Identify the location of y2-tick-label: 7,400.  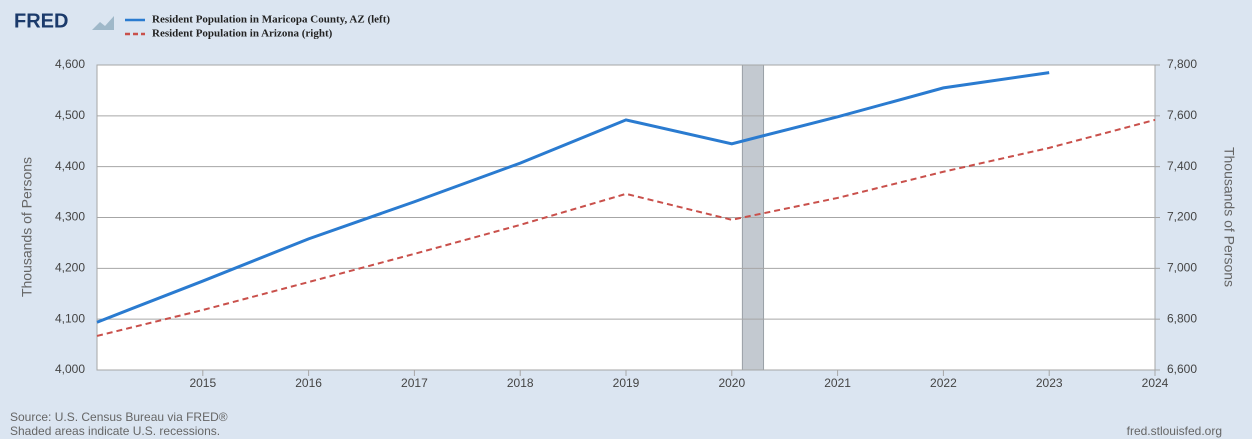
(1182, 166).